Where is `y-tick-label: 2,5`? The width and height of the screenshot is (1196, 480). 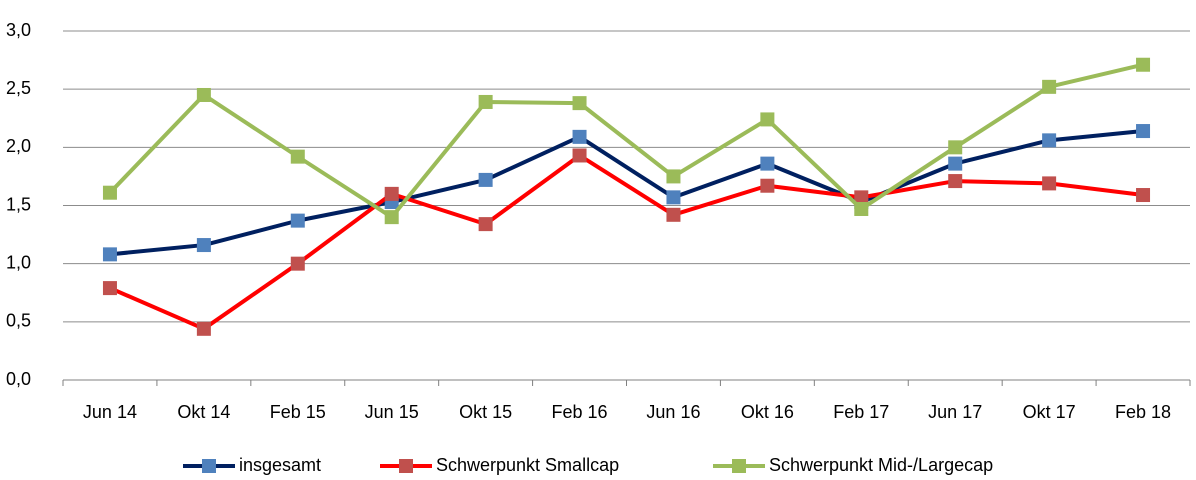 y-tick-label: 2,5 is located at coordinates (18, 88).